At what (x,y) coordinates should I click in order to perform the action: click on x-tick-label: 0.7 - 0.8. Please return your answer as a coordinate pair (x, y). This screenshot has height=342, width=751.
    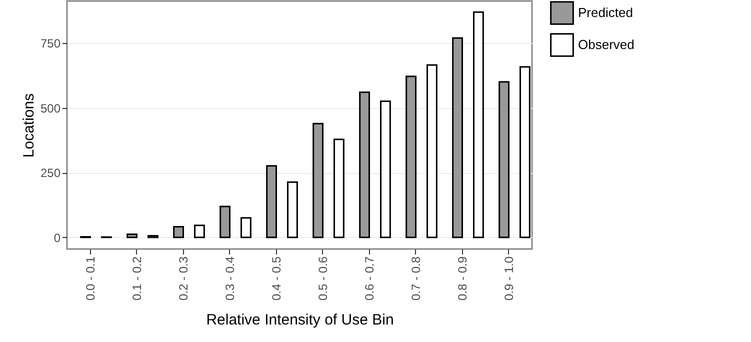
    Looking at the image, I should click on (415, 278).